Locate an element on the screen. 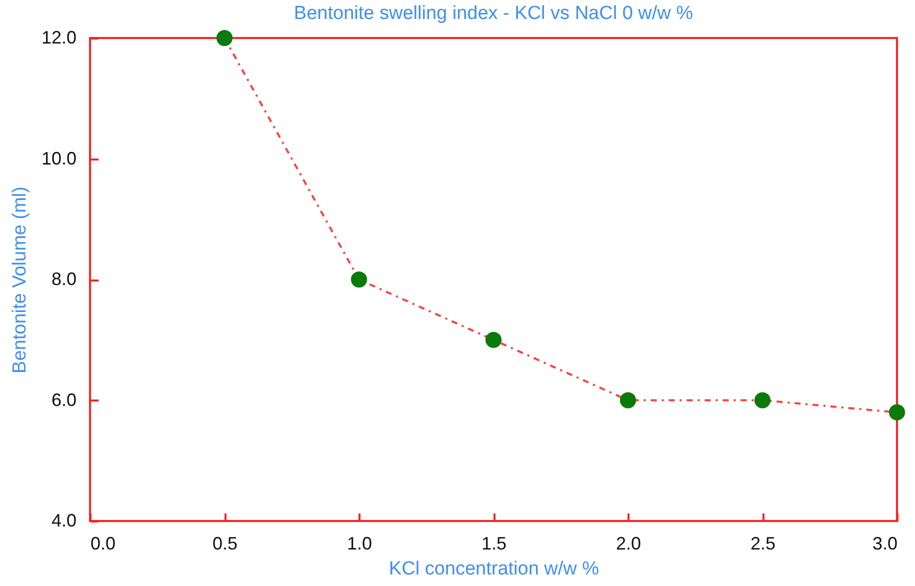 Image resolution: width=915 pixels, height=586 pixels. y-tick-label: 8.0 is located at coordinates (63, 279).